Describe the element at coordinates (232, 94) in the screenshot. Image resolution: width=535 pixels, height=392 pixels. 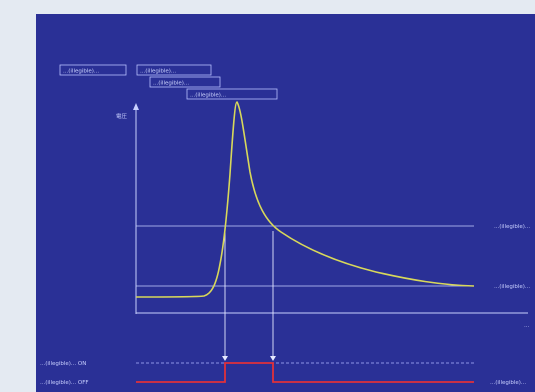
I see `top-tag-3-box` at that location.